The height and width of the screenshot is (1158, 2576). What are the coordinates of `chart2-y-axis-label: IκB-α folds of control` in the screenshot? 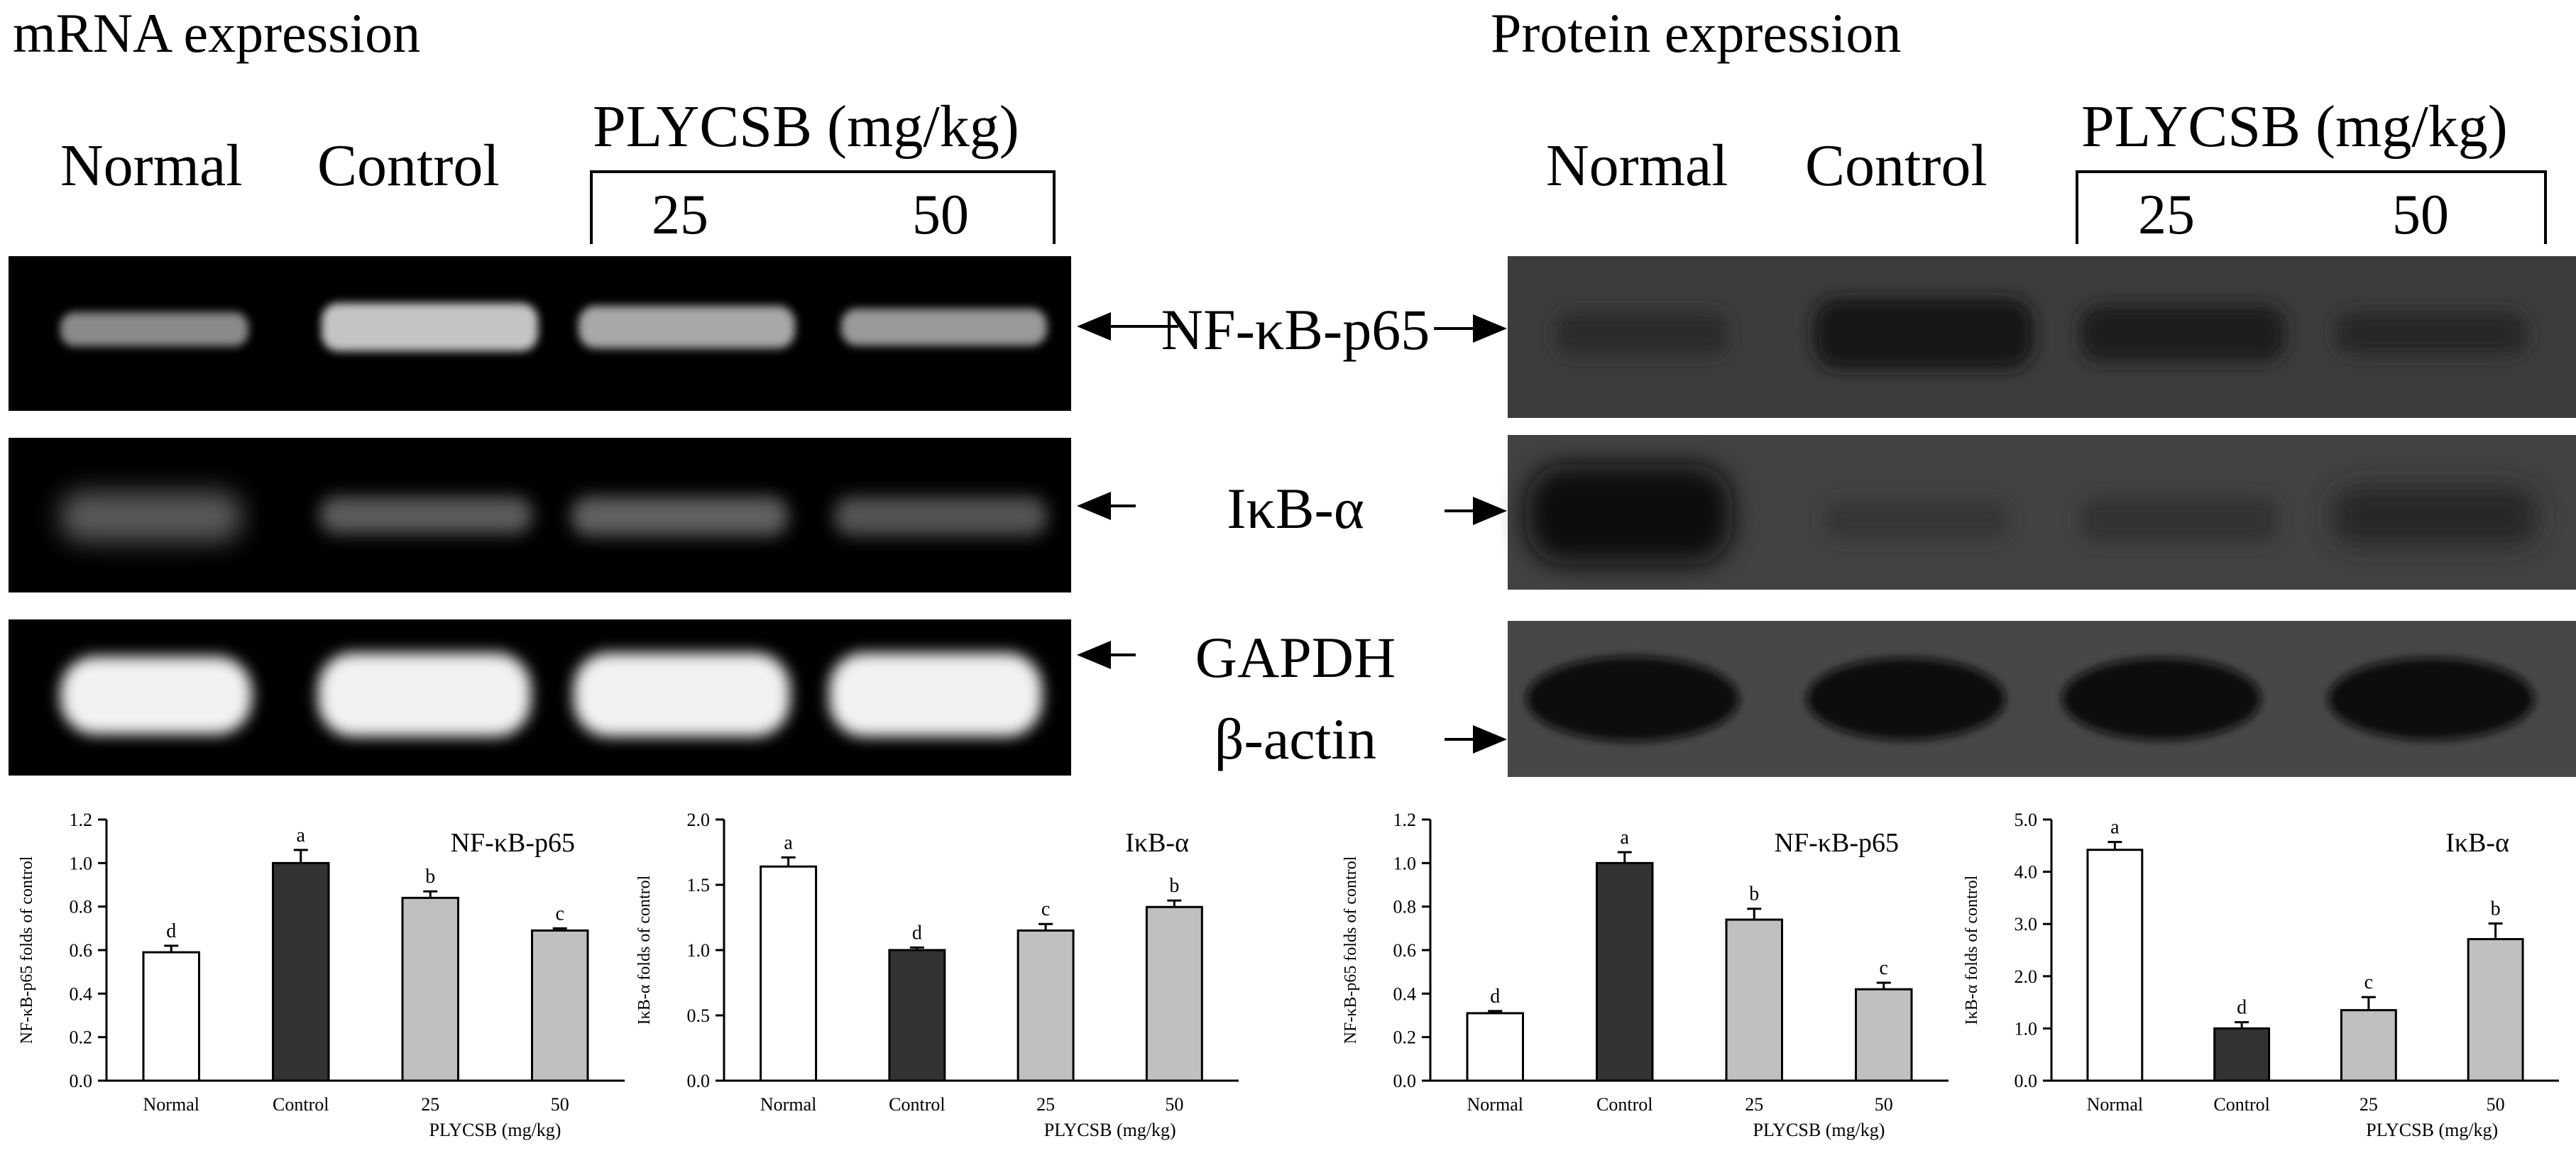 It's located at (644, 950).